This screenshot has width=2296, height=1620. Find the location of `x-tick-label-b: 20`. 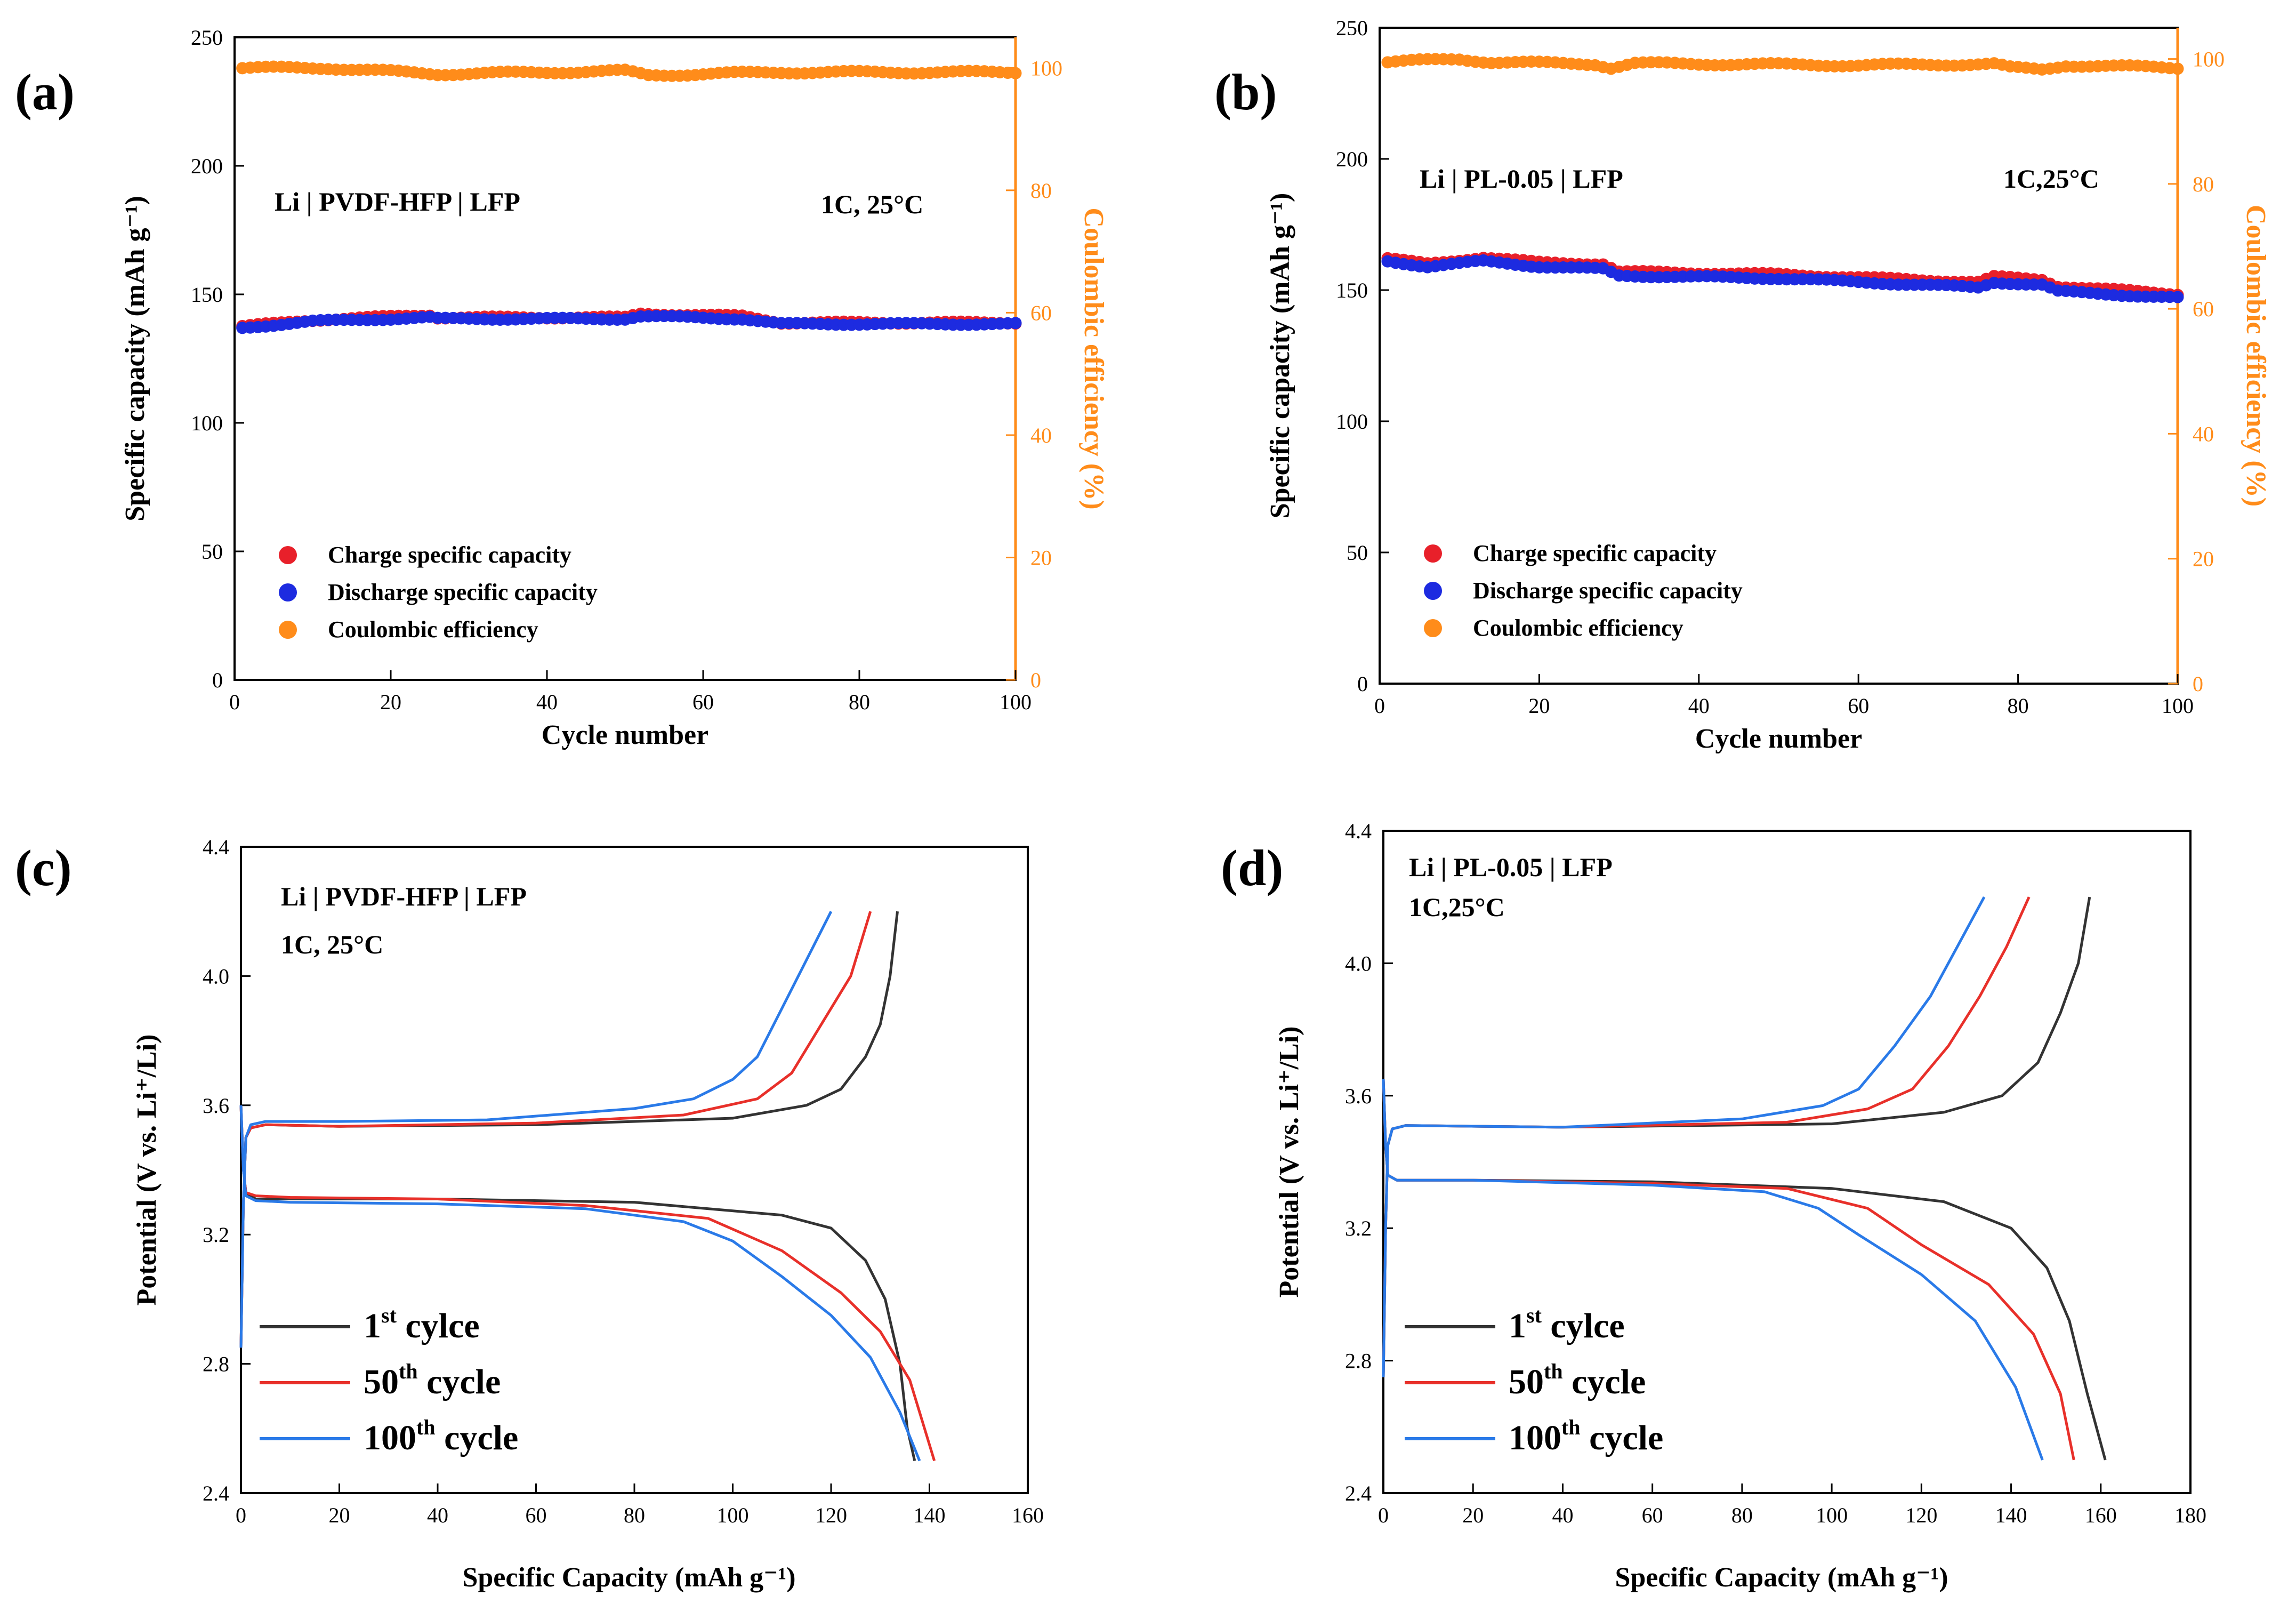

x-tick-label-b: 20 is located at coordinates (1539, 706).